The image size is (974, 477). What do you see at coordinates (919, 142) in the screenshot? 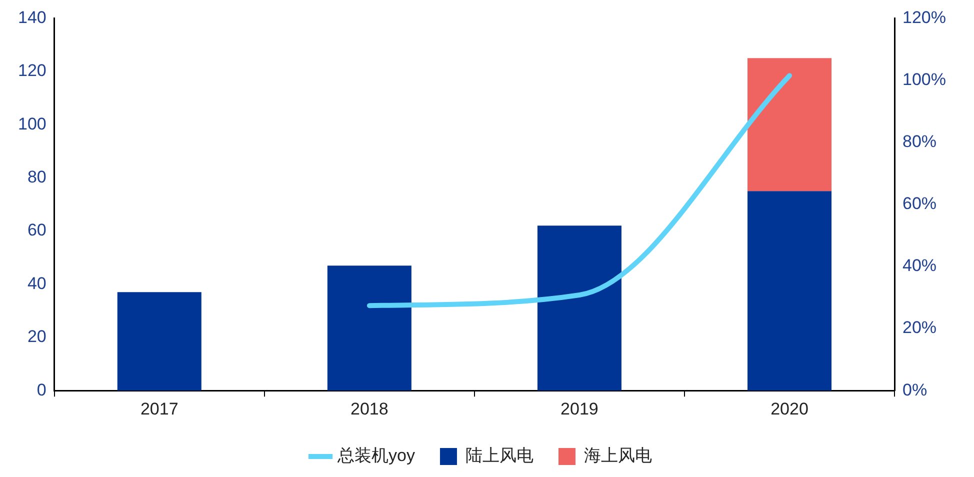
I see `y2-tick-label: 80%` at bounding box center [919, 142].